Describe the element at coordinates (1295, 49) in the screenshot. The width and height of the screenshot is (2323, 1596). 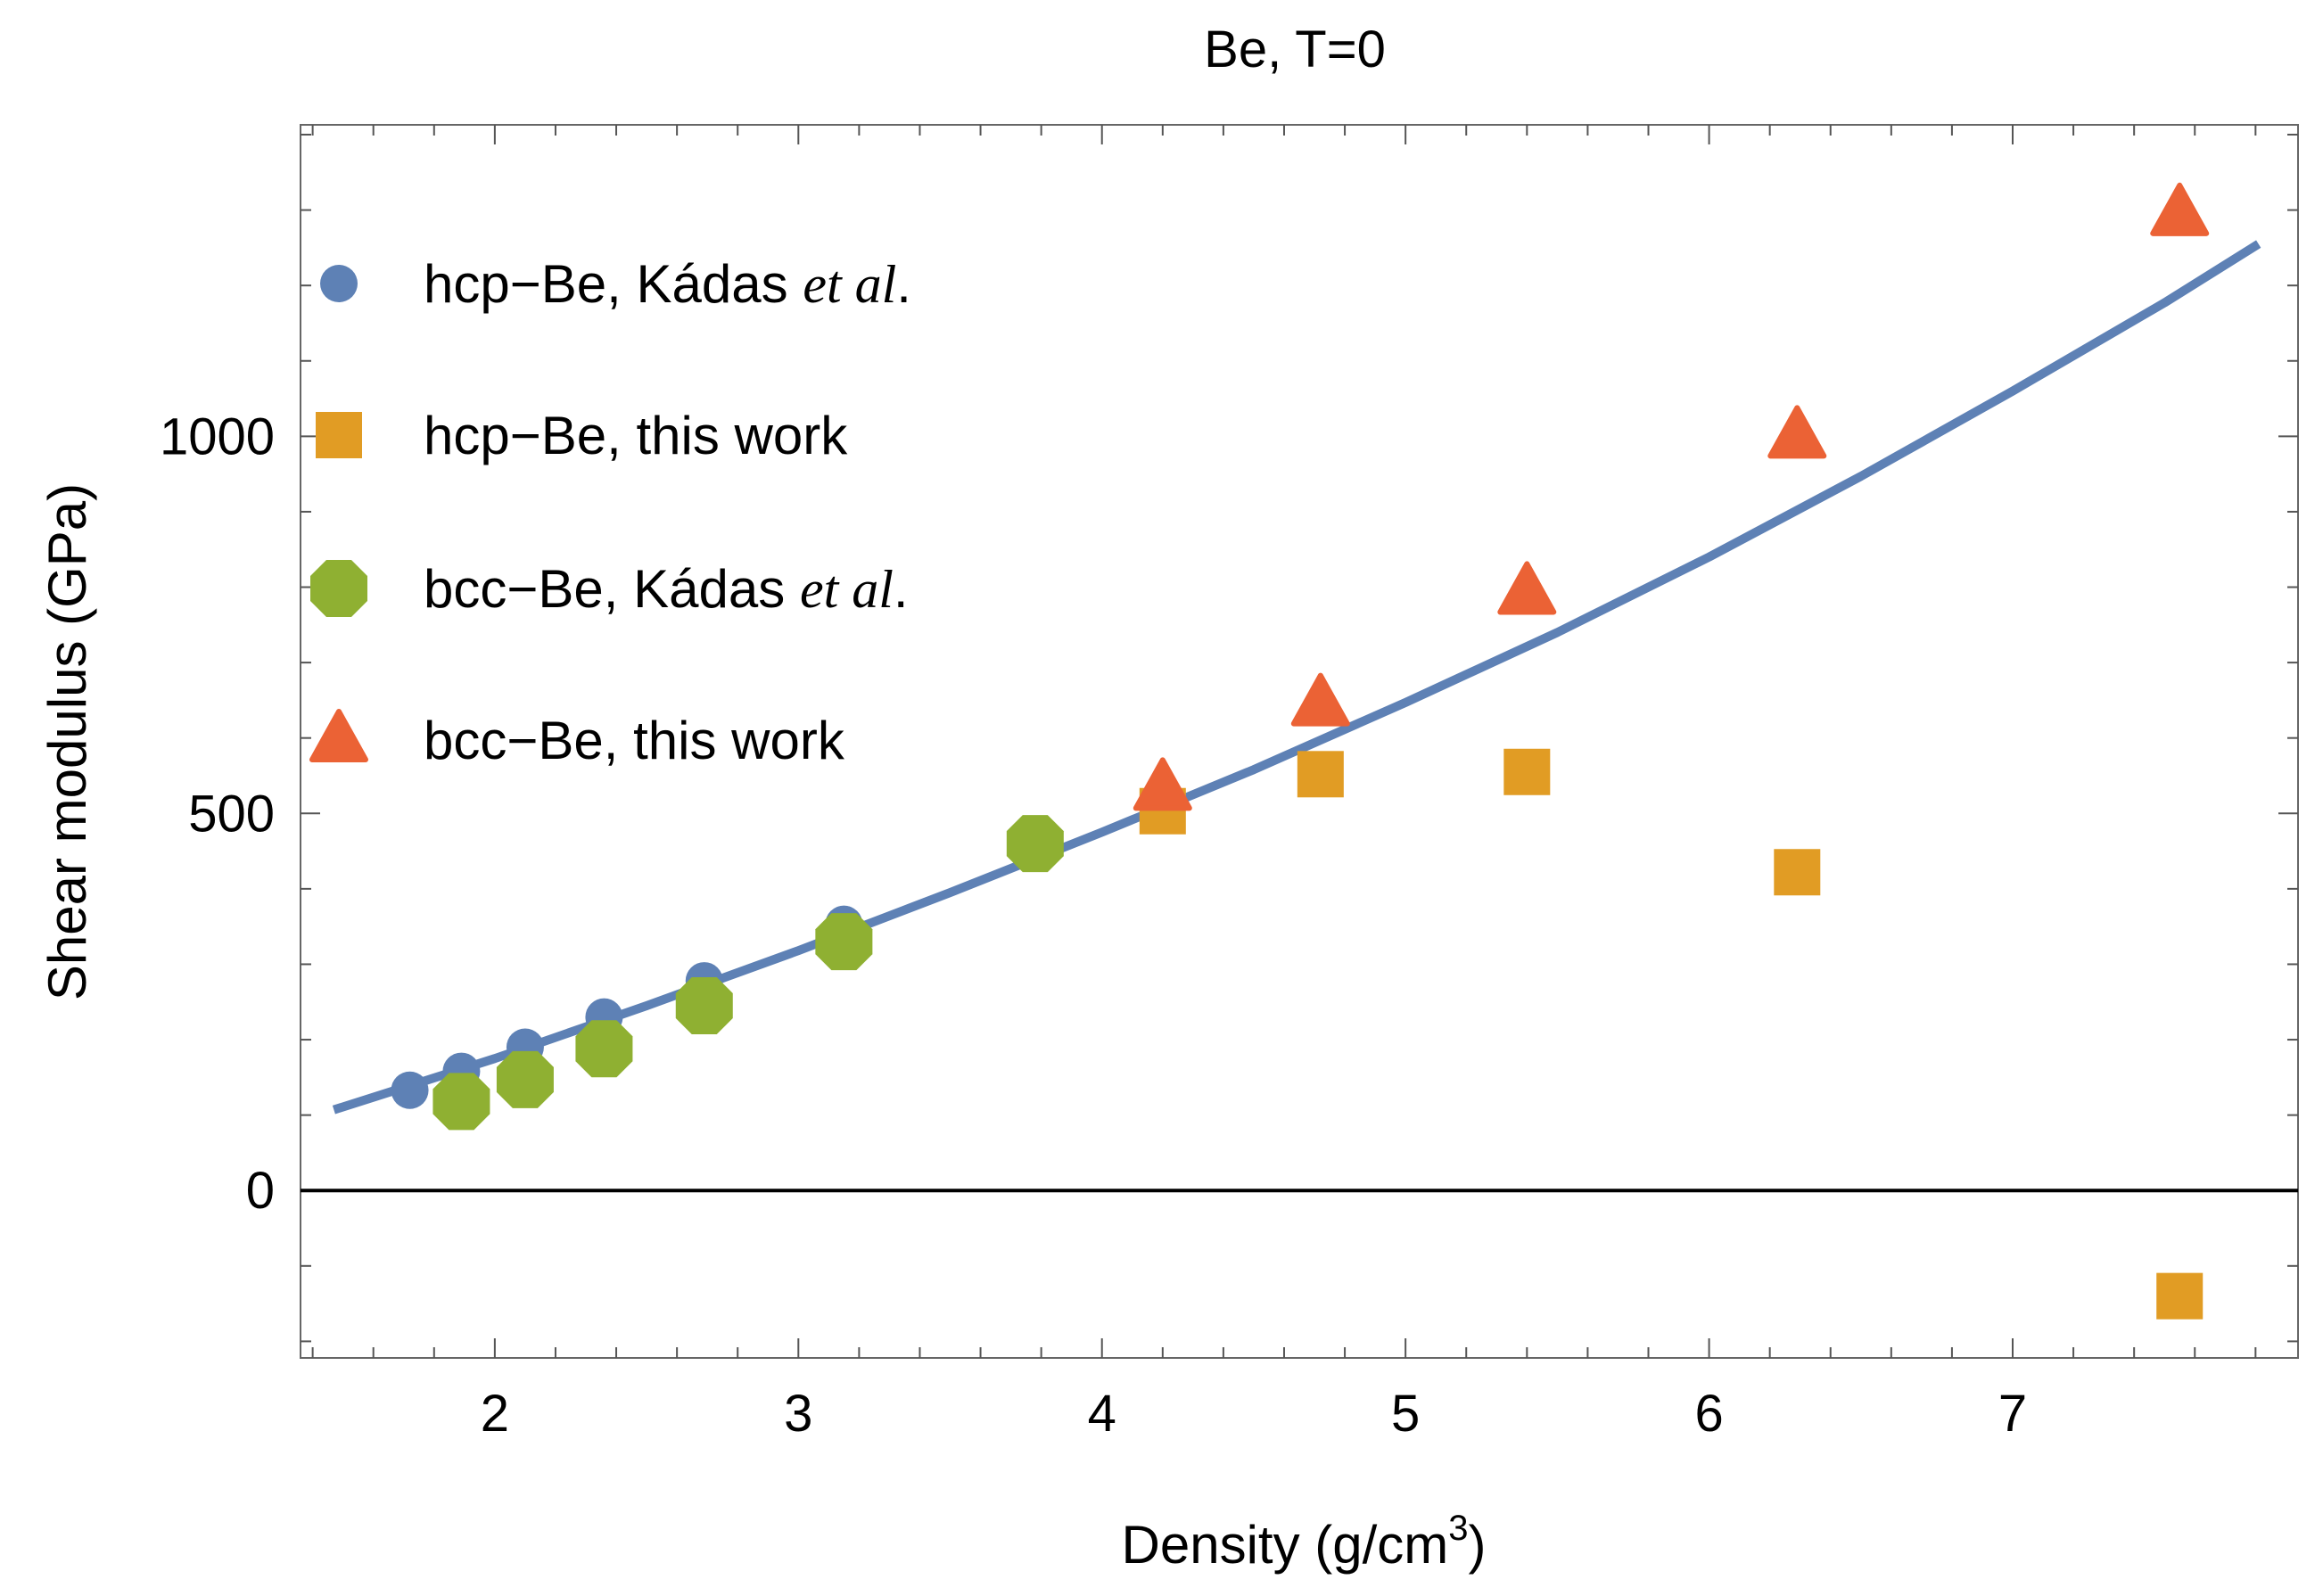
I see `chart-title: Be, T=0` at that location.